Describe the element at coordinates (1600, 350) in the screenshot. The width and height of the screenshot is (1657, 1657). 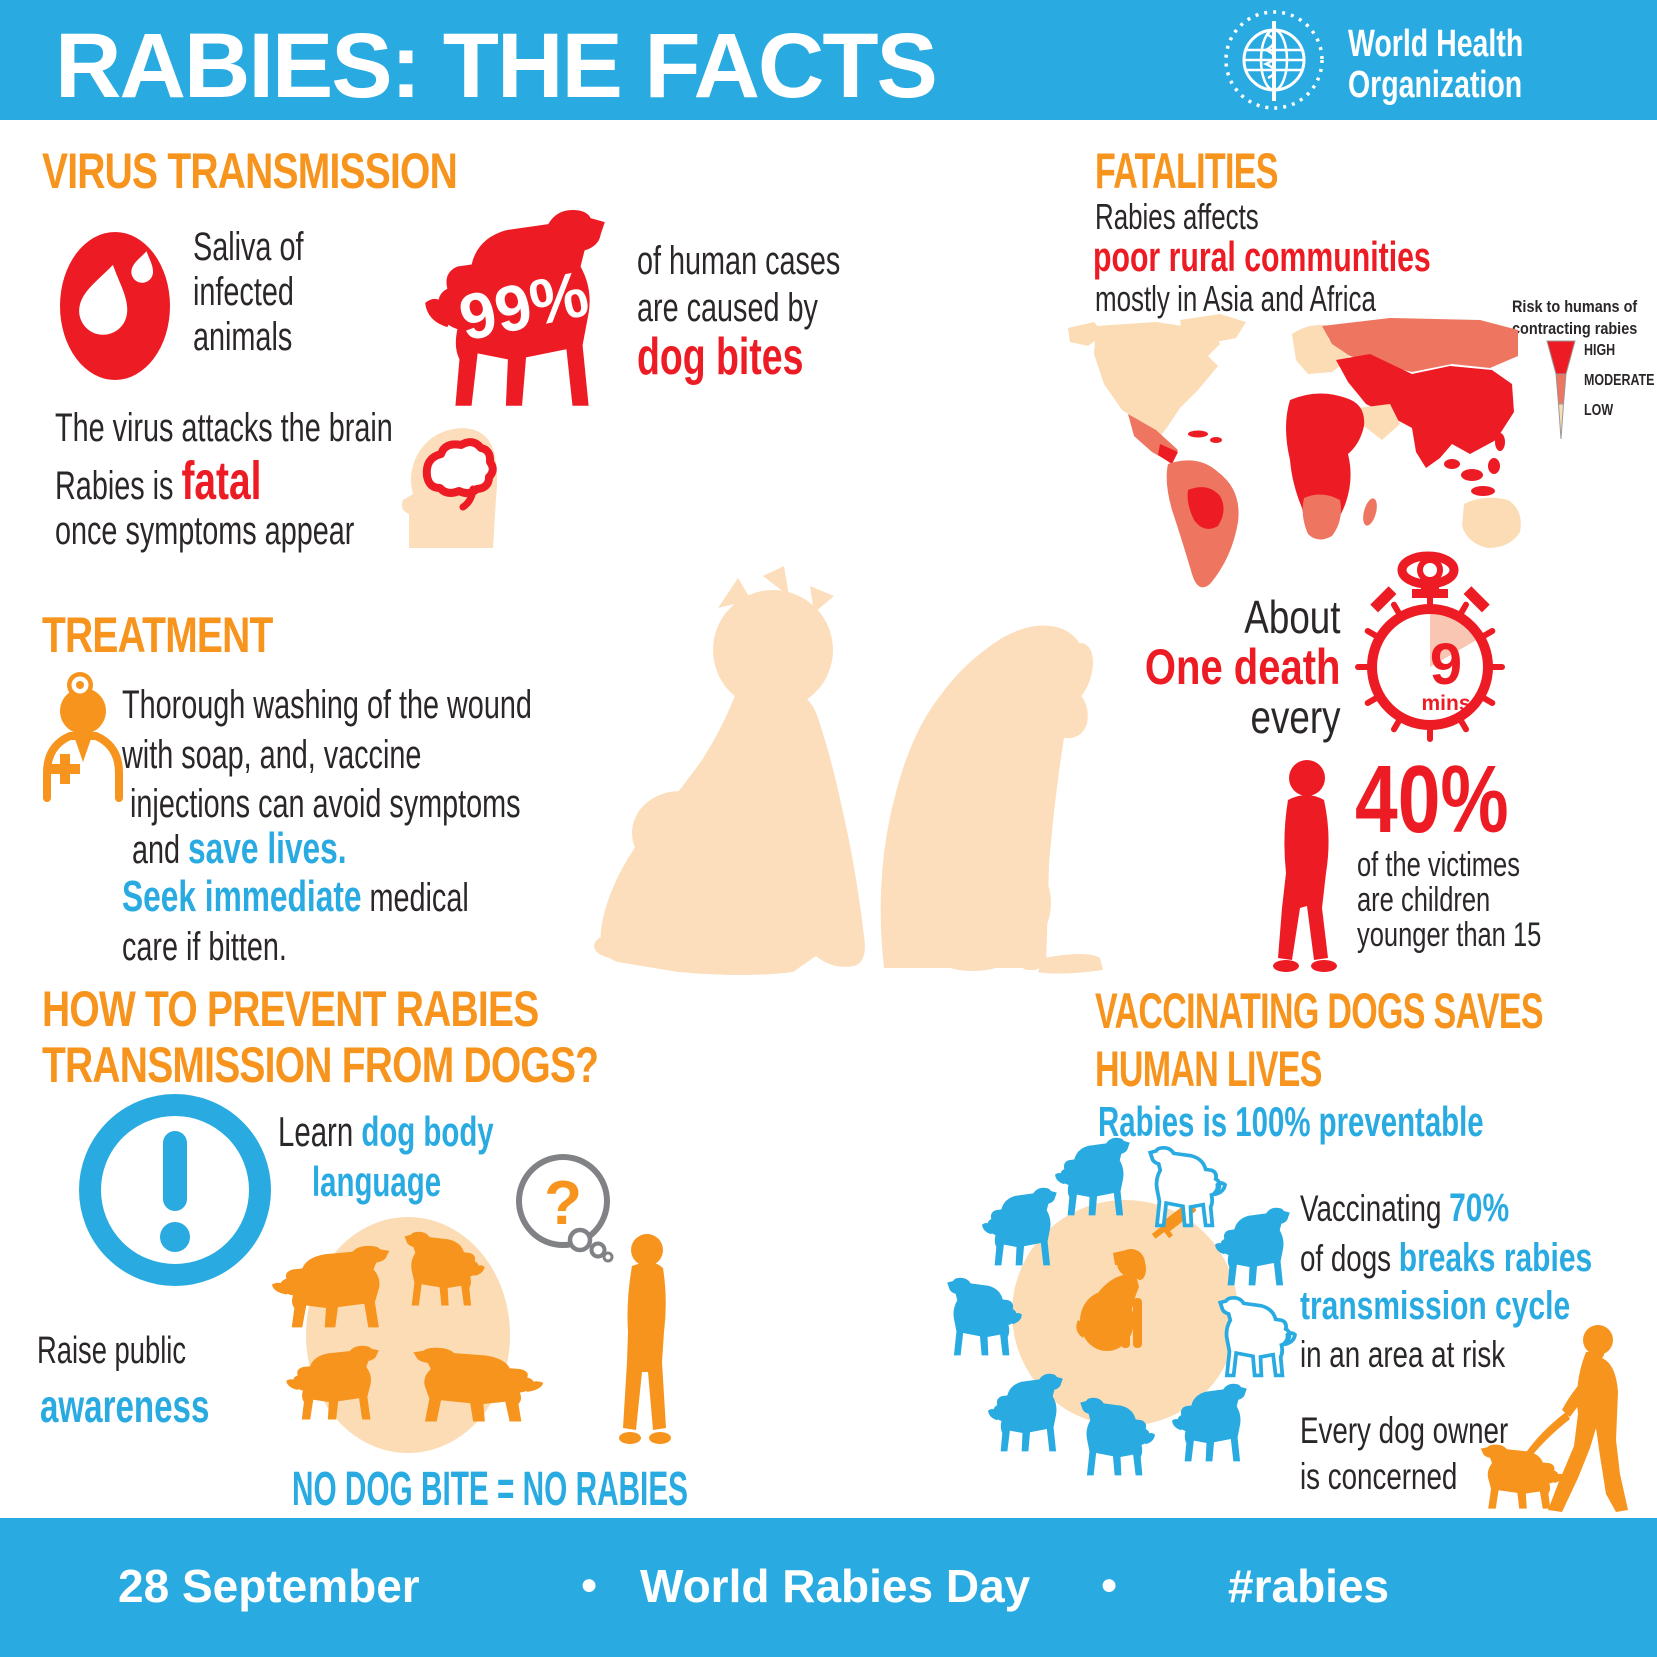
I see `legend-label-high: HIGH` at that location.